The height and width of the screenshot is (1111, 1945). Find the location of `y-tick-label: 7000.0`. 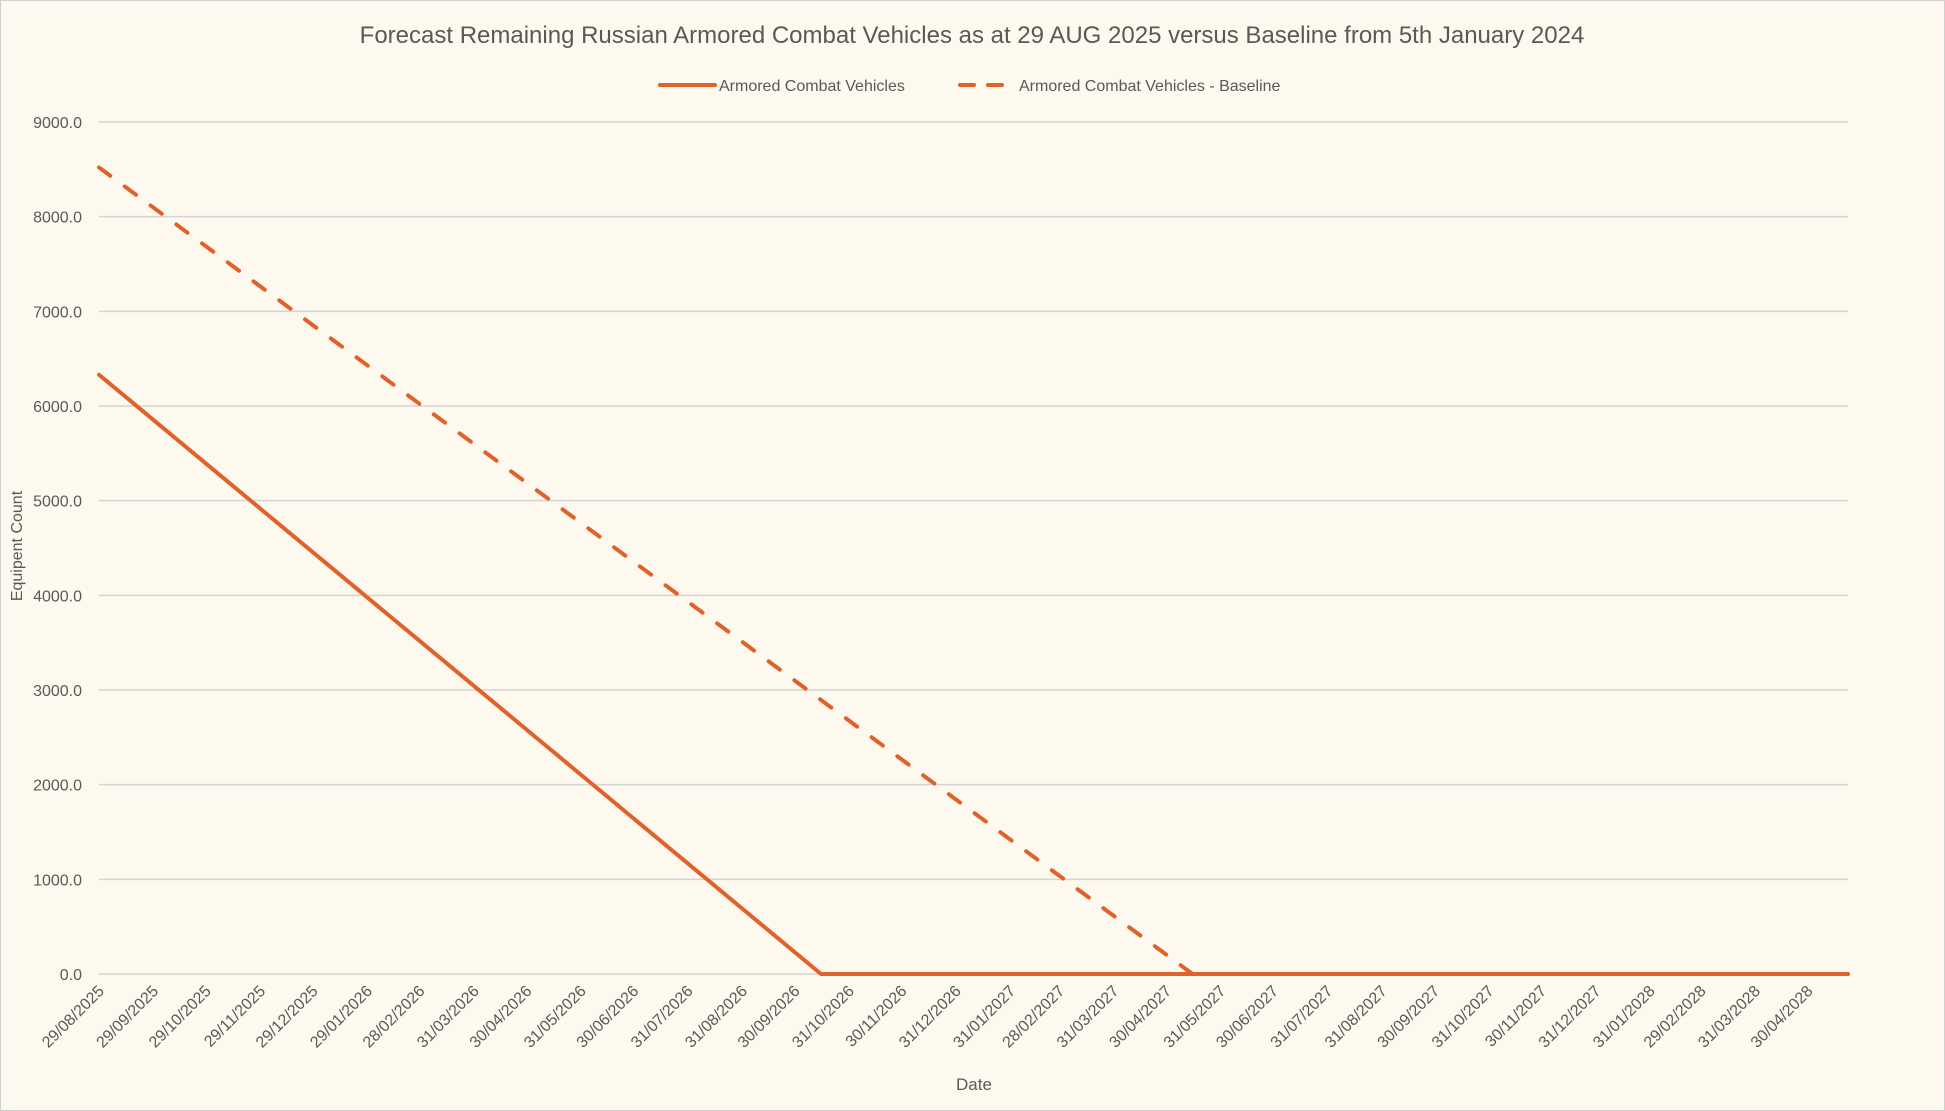

y-tick-label: 7000.0 is located at coordinates (57, 312).